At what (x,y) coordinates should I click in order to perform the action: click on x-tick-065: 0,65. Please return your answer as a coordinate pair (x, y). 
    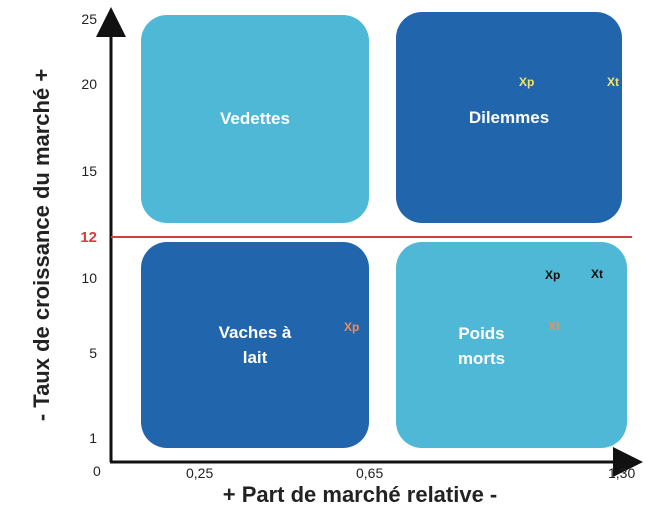
    Looking at the image, I should click on (370, 473).